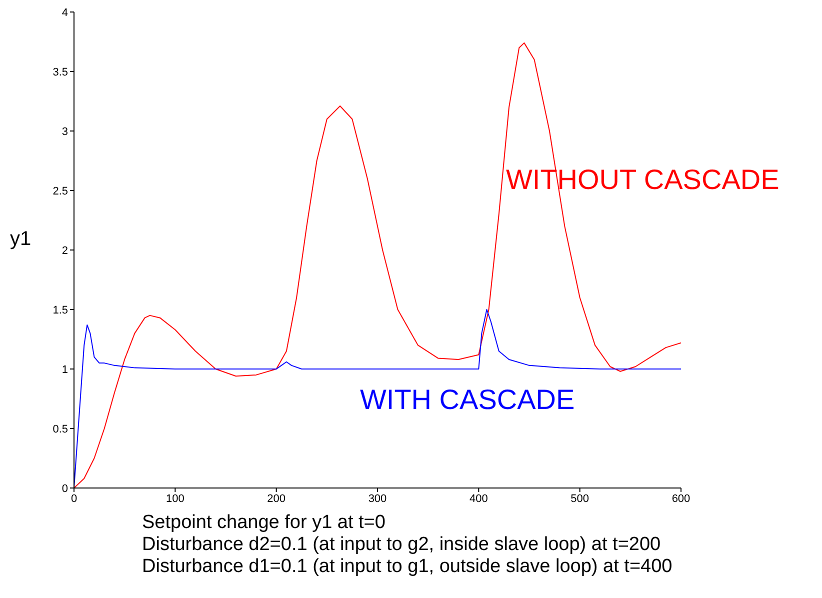 The height and width of the screenshot is (598, 822). What do you see at coordinates (65, 370) in the screenshot?
I see `y-tick-label: 1` at bounding box center [65, 370].